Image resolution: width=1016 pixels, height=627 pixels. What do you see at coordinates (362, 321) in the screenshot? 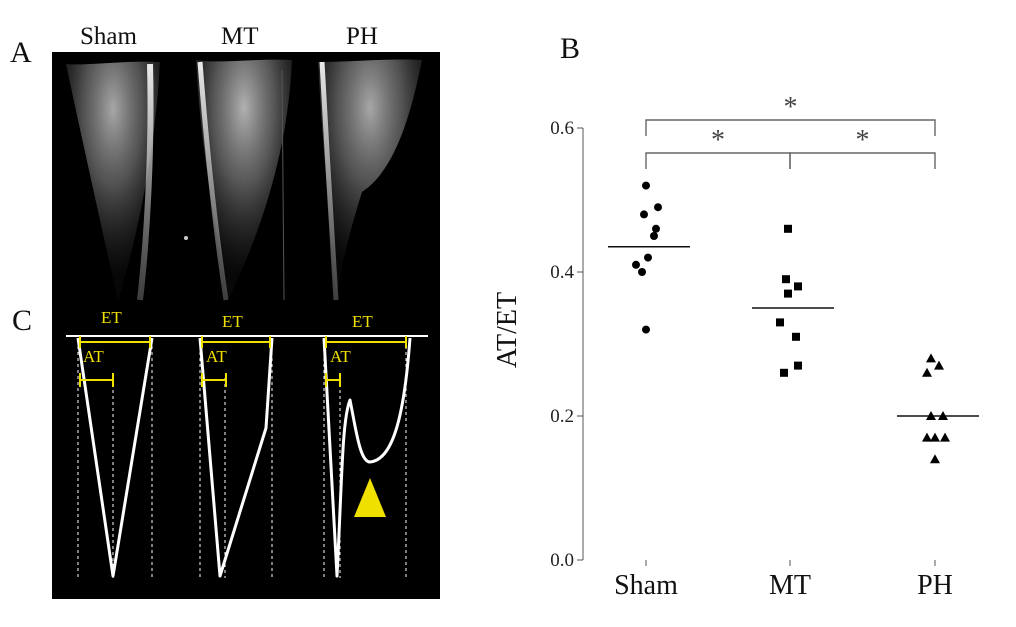
I see `ph-et-label: ET` at bounding box center [362, 321].